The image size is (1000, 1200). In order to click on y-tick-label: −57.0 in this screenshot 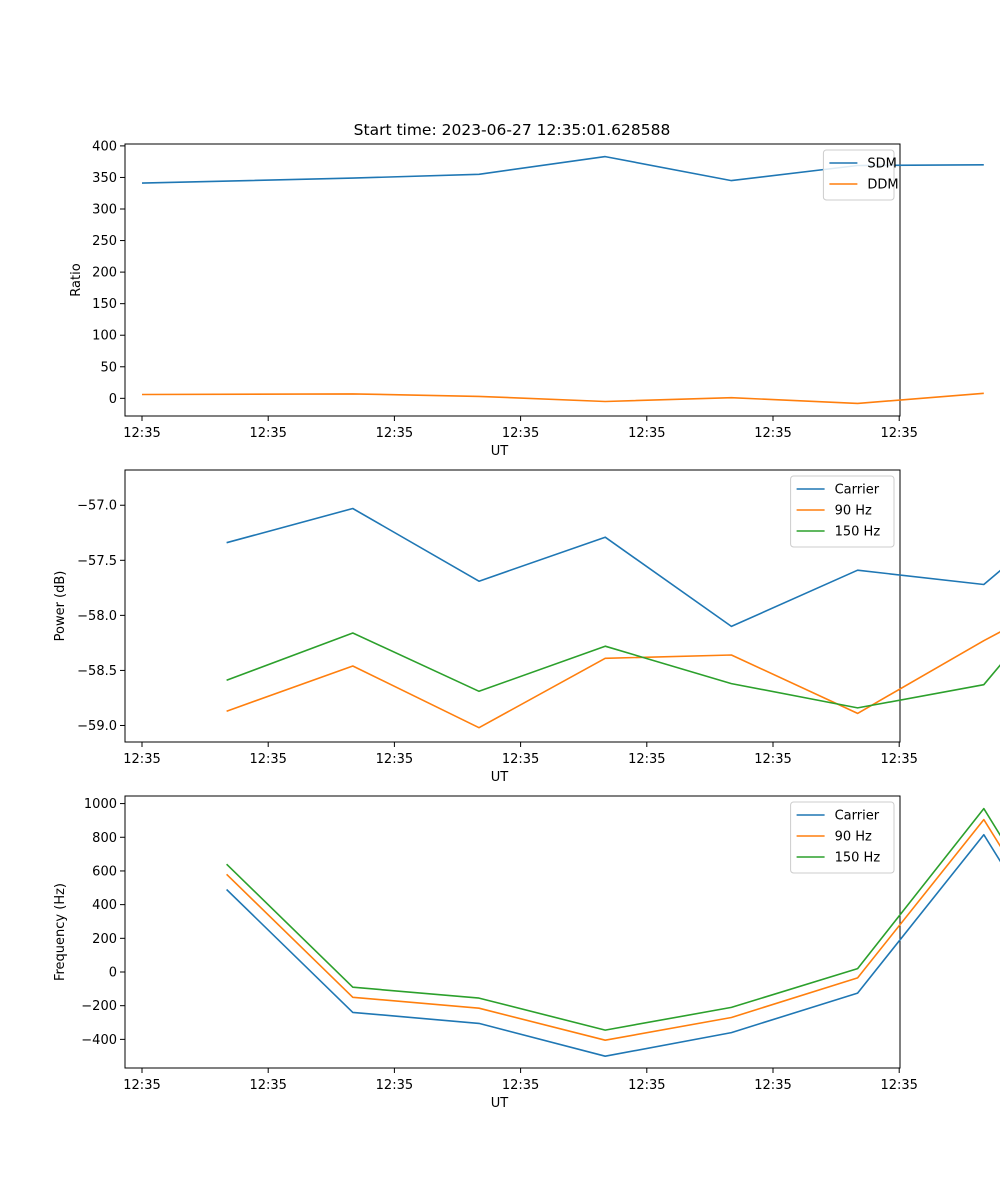, I will do `click(97, 506)`.